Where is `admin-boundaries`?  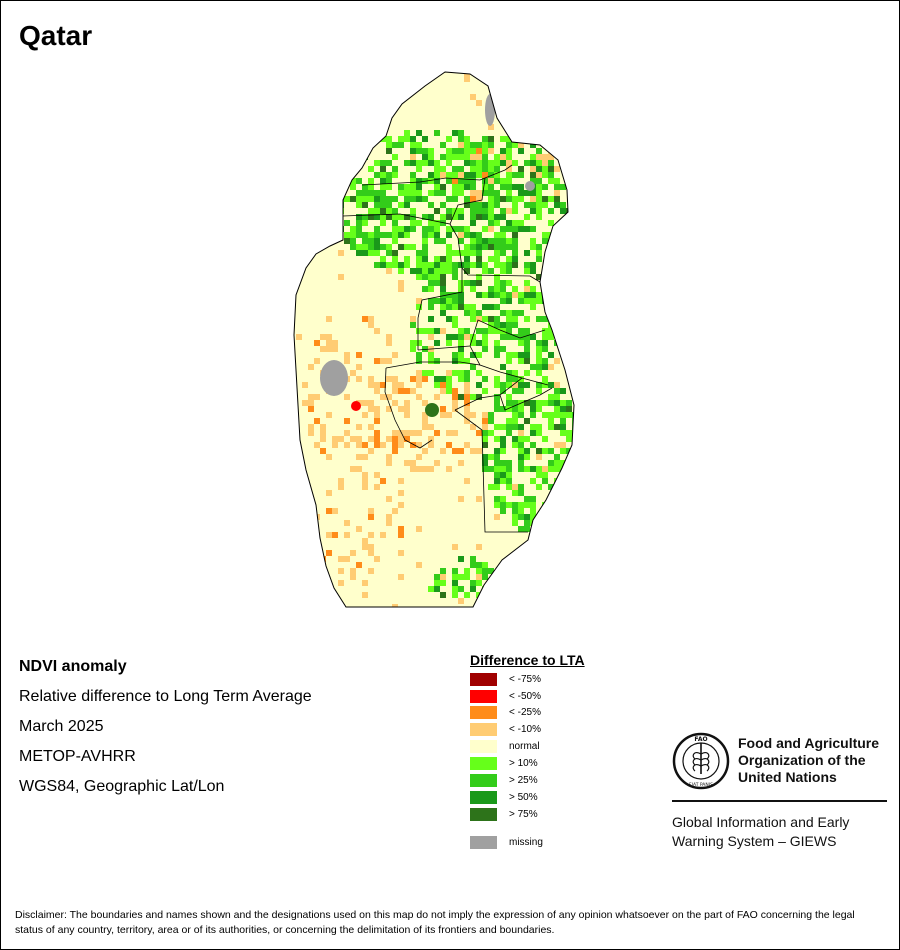
admin-boundaries is located at coordinates (447, 348).